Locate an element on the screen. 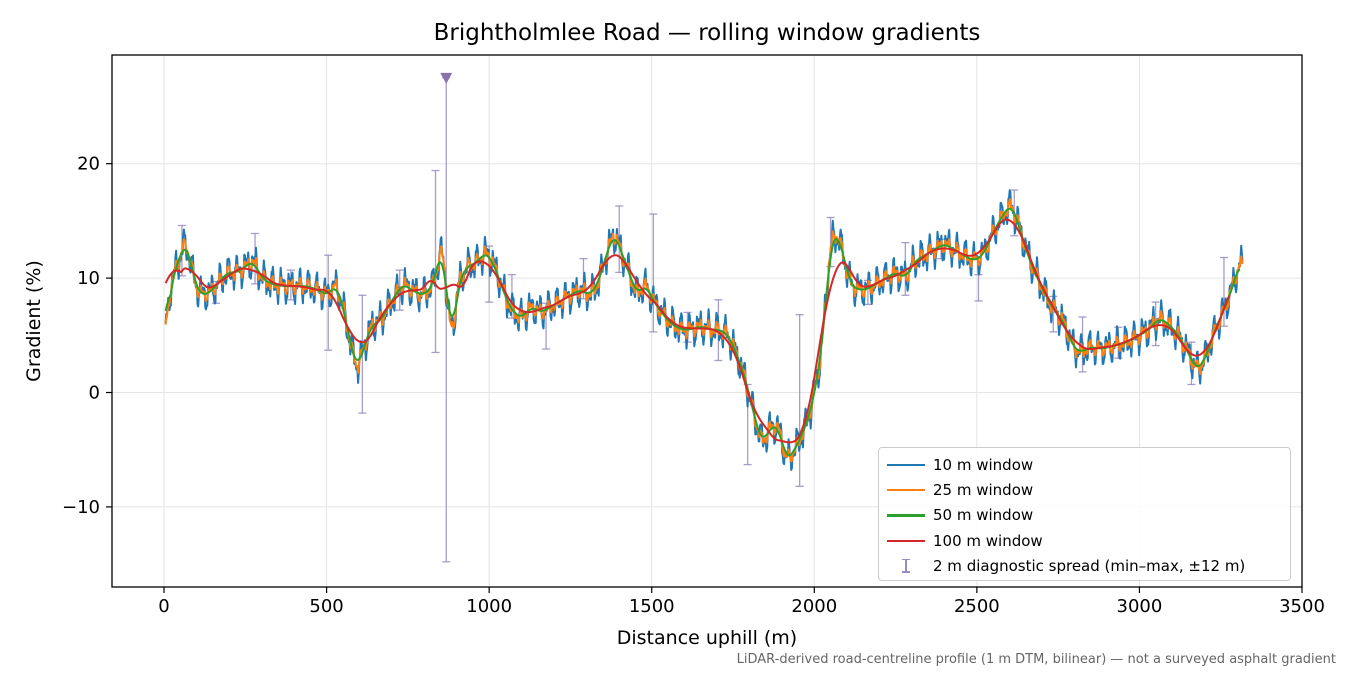 The image size is (1350, 675). x-tick-label: 3000 is located at coordinates (1140, 606).